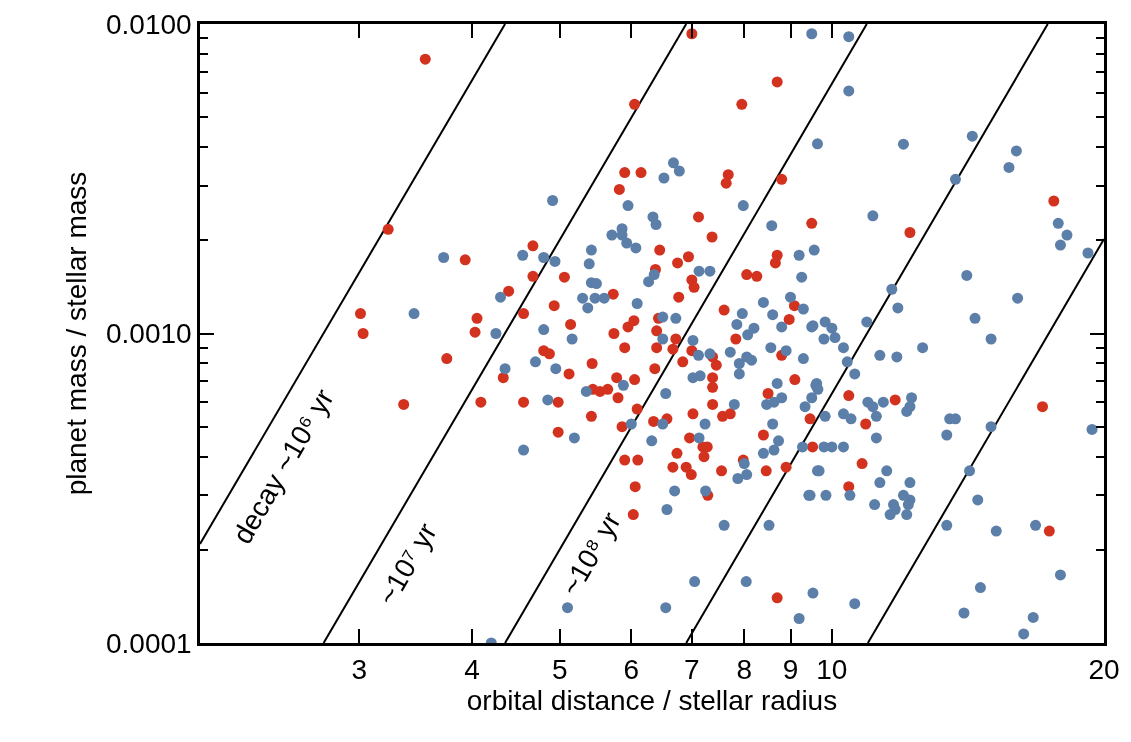 The image size is (1131, 742). I want to click on x-axis-title: orbital distance / stellar radius, so click(652, 701).